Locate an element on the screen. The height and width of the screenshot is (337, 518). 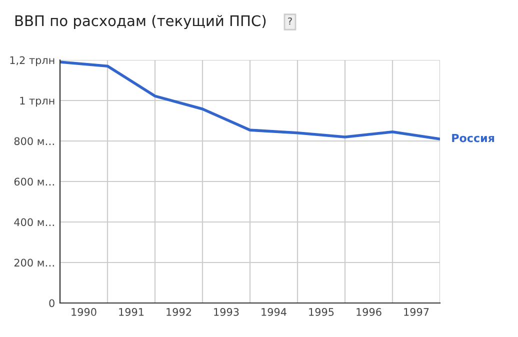
y-tick-label: 1 трлн is located at coordinates (37, 101).